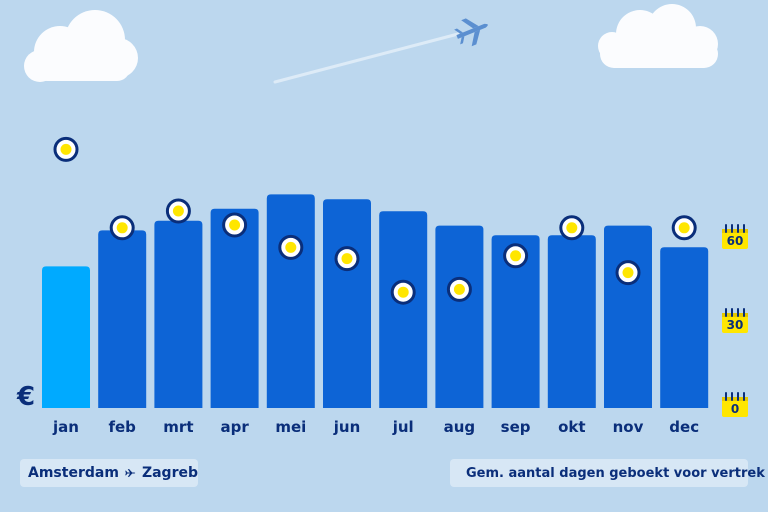 The width and height of the screenshot is (768, 512). I want to click on calendar-tick-60: 60, so click(735, 236).